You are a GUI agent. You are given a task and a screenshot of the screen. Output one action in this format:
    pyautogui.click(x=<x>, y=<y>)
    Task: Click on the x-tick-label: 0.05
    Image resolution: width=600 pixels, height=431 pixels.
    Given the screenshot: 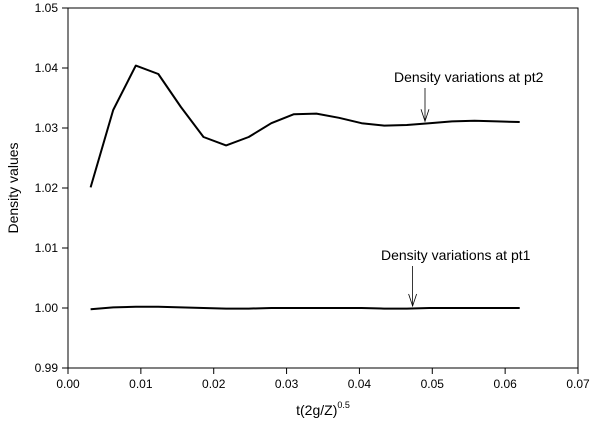 What is the action you would take?
    pyautogui.click(x=433, y=384)
    